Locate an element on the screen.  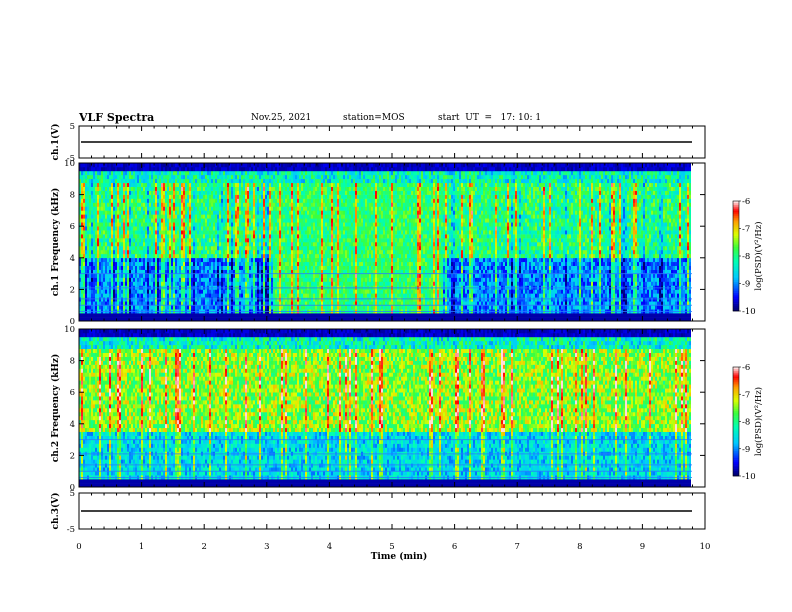
x-tick-label: 4 is located at coordinates (329, 547).